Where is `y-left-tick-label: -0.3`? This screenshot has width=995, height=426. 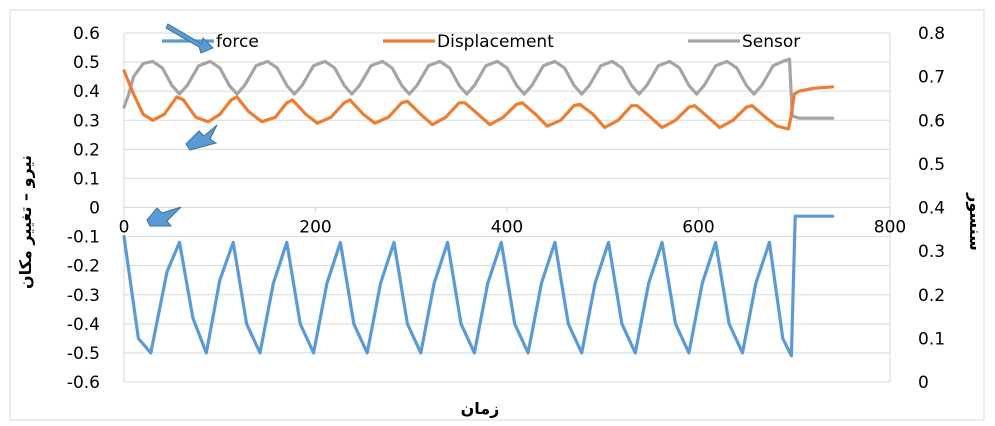 y-left-tick-label: -0.3 is located at coordinates (83, 296).